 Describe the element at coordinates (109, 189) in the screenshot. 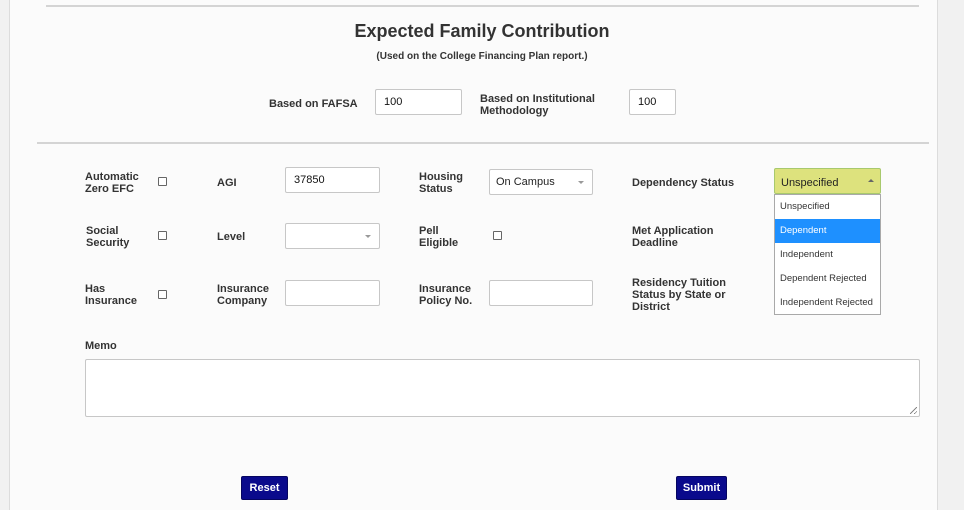

I see `auto-zero-efc-line2: Zero EFC` at that location.